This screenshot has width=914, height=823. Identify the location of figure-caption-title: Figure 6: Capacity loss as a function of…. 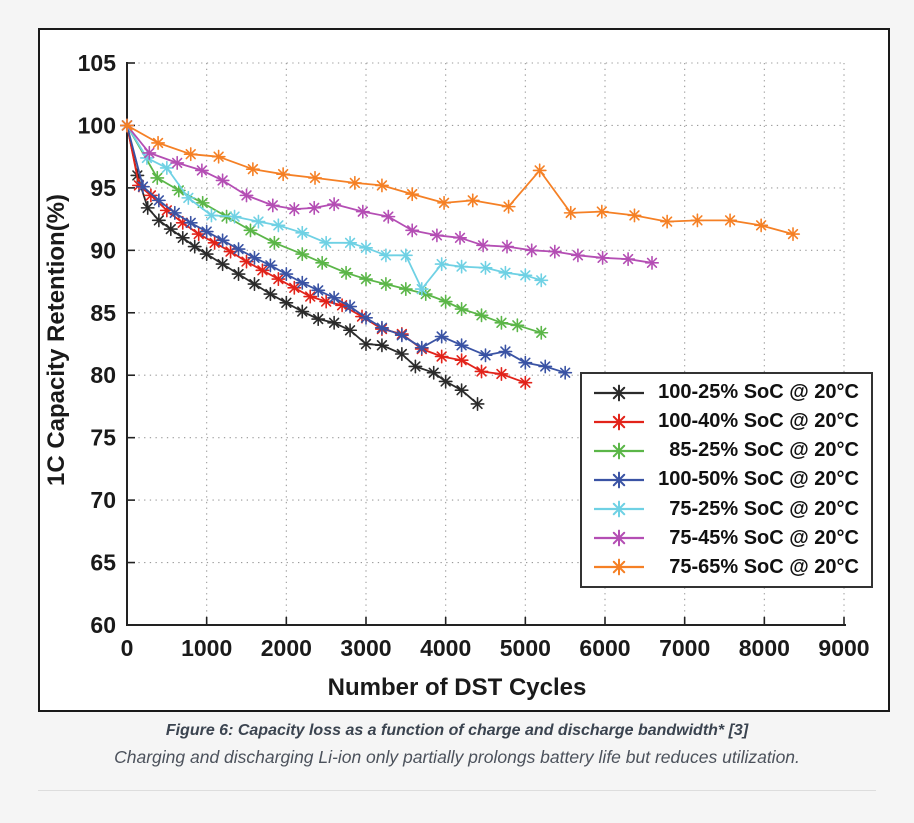
(457, 730).